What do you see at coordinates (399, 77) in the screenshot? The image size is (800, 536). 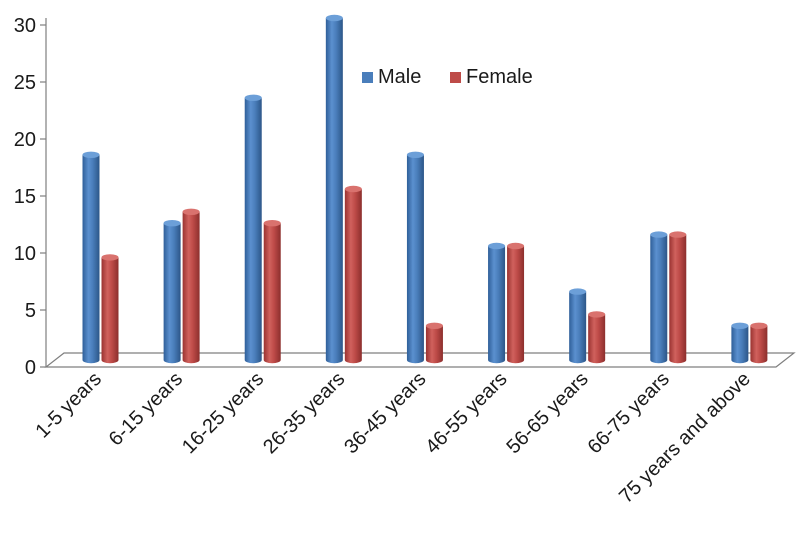 I see `legend-label: Male` at bounding box center [399, 77].